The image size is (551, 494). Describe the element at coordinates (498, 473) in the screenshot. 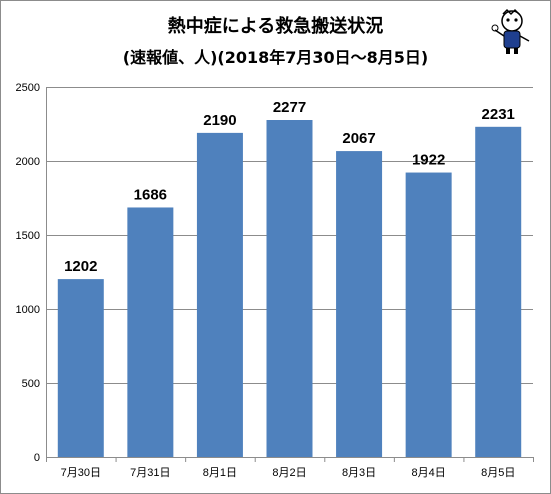

I see `x-tick-label: 8月5日` at that location.